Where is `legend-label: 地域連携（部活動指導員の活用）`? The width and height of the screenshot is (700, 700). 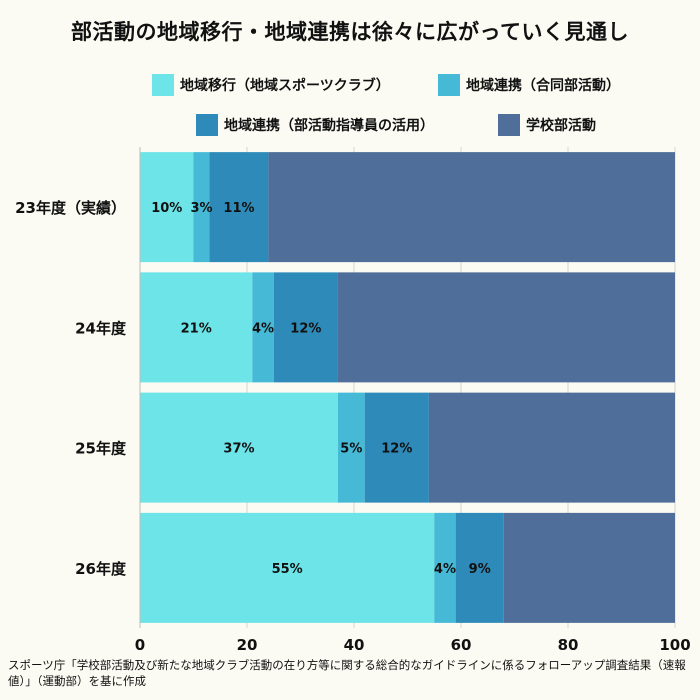
legend-label: 地域連携（部活動指導員の活用） is located at coordinates (329, 126).